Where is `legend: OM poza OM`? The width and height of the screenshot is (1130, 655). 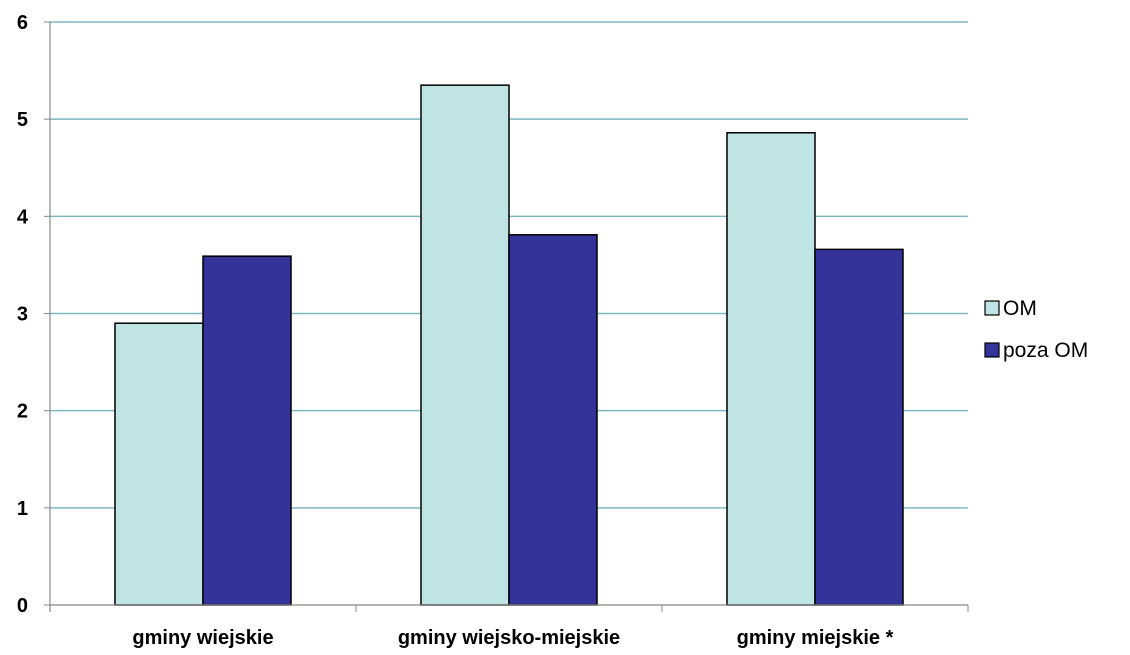
legend: OM poza OM is located at coordinates (1036, 329).